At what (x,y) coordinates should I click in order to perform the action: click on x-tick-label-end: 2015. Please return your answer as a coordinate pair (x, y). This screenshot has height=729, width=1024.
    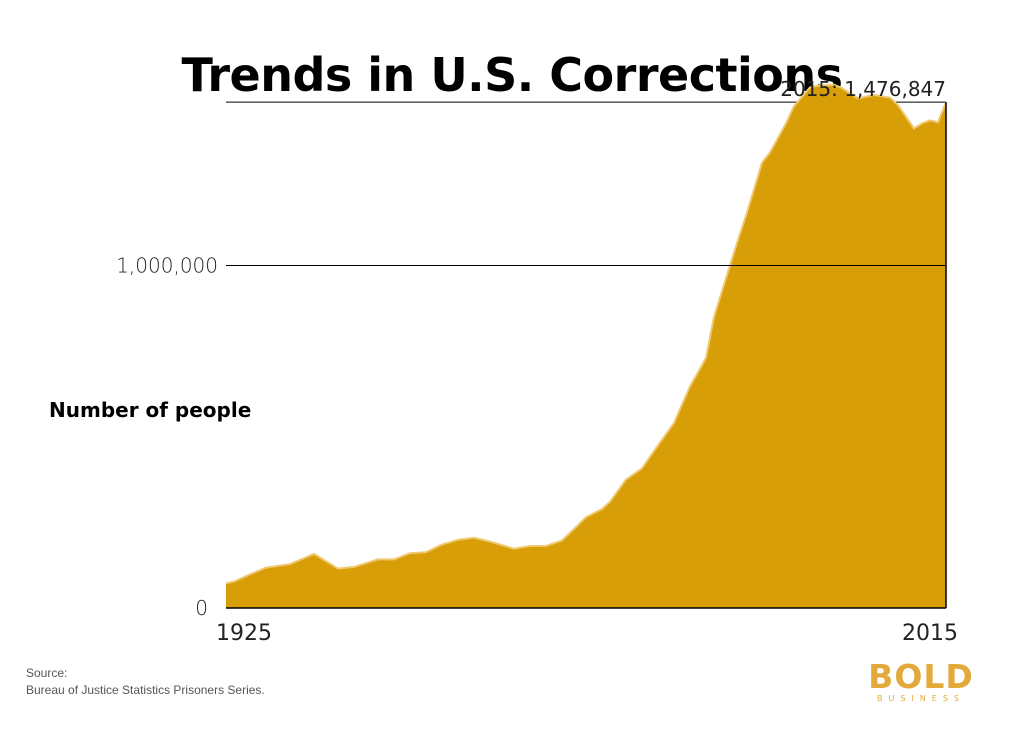
    Looking at the image, I should click on (930, 633).